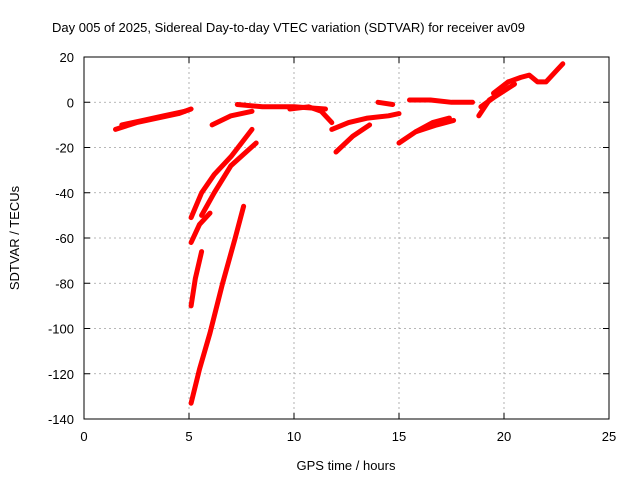  What do you see at coordinates (609, 436) in the screenshot?
I see `x-tick-label: 25` at bounding box center [609, 436].